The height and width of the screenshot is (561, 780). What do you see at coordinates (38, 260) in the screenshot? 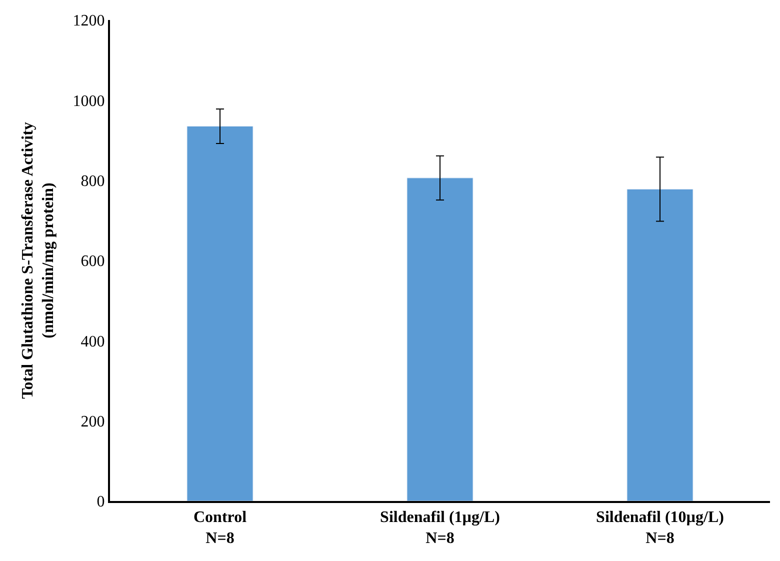
I see `y-axis-title: Total Glutathione S-Transferase Activity (nmol/min/mg protein)` at bounding box center [38, 260].